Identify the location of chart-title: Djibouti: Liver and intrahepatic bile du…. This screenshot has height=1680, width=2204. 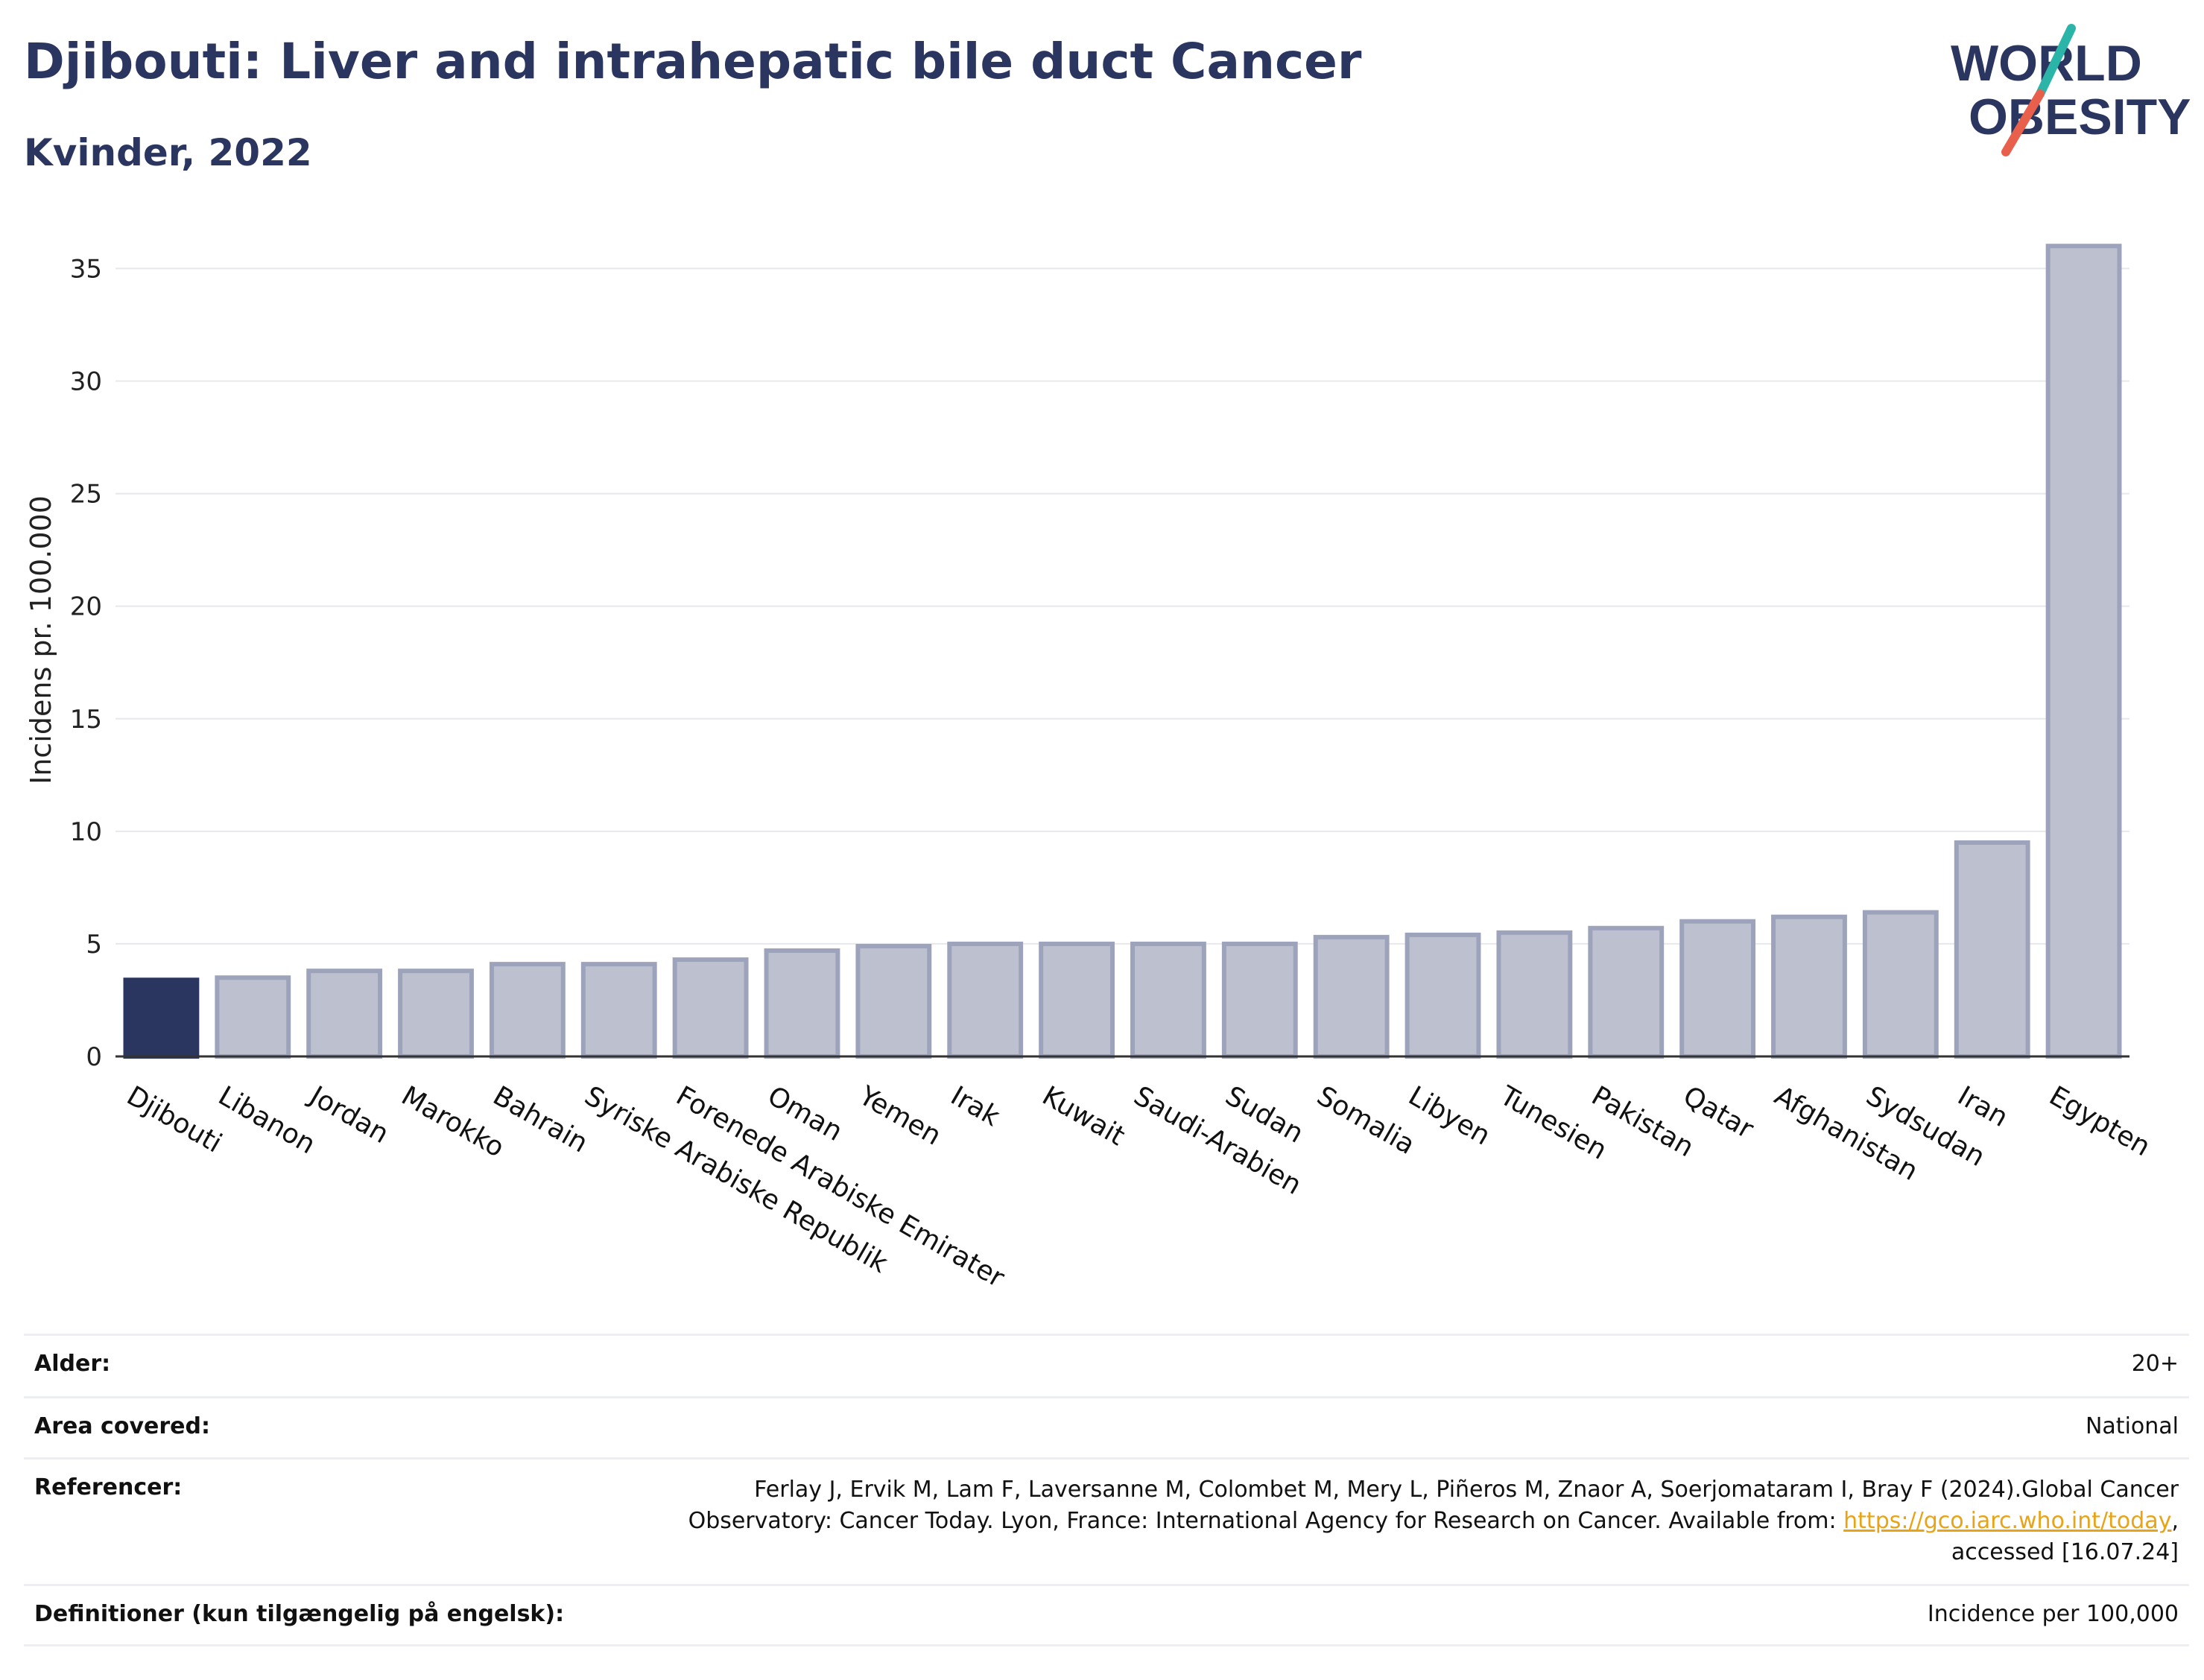
(693, 61).